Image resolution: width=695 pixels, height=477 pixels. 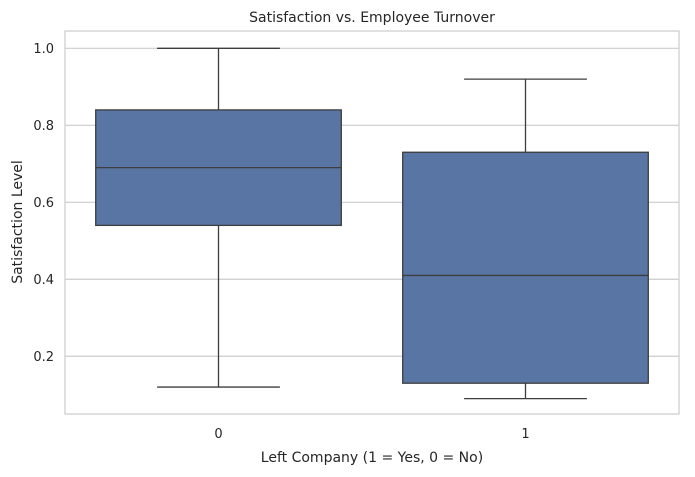 What do you see at coordinates (43, 126) in the screenshot?
I see `y-tick-label: 0.8` at bounding box center [43, 126].